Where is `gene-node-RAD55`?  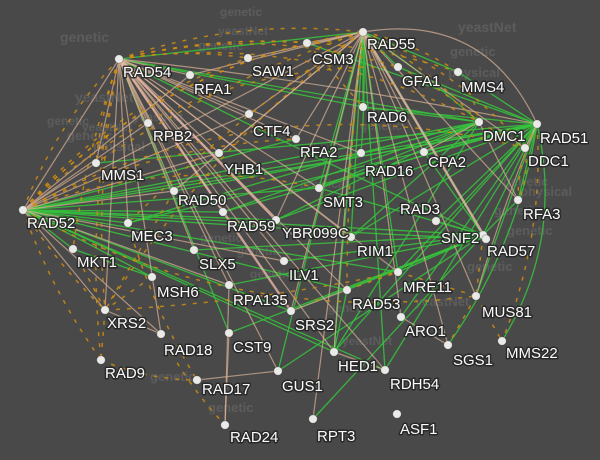
gene-node-RAD55 is located at coordinates (363, 32).